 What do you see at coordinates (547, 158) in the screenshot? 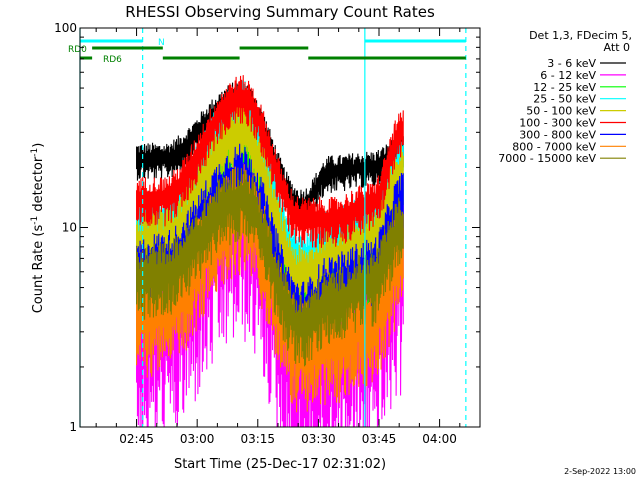
I see `legend-label: 7000 - 15000 keV` at bounding box center [547, 158].